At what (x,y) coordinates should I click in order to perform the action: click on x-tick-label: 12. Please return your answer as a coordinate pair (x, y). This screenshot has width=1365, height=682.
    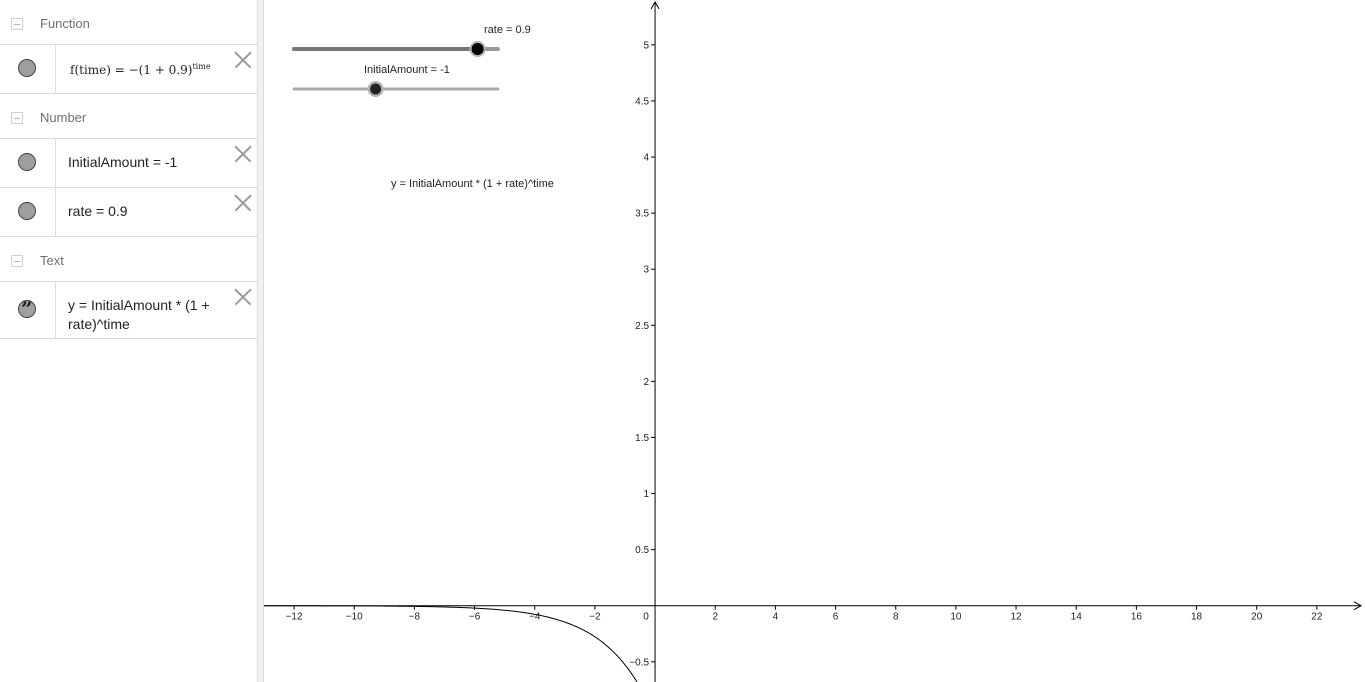
    Looking at the image, I should click on (1016, 617).